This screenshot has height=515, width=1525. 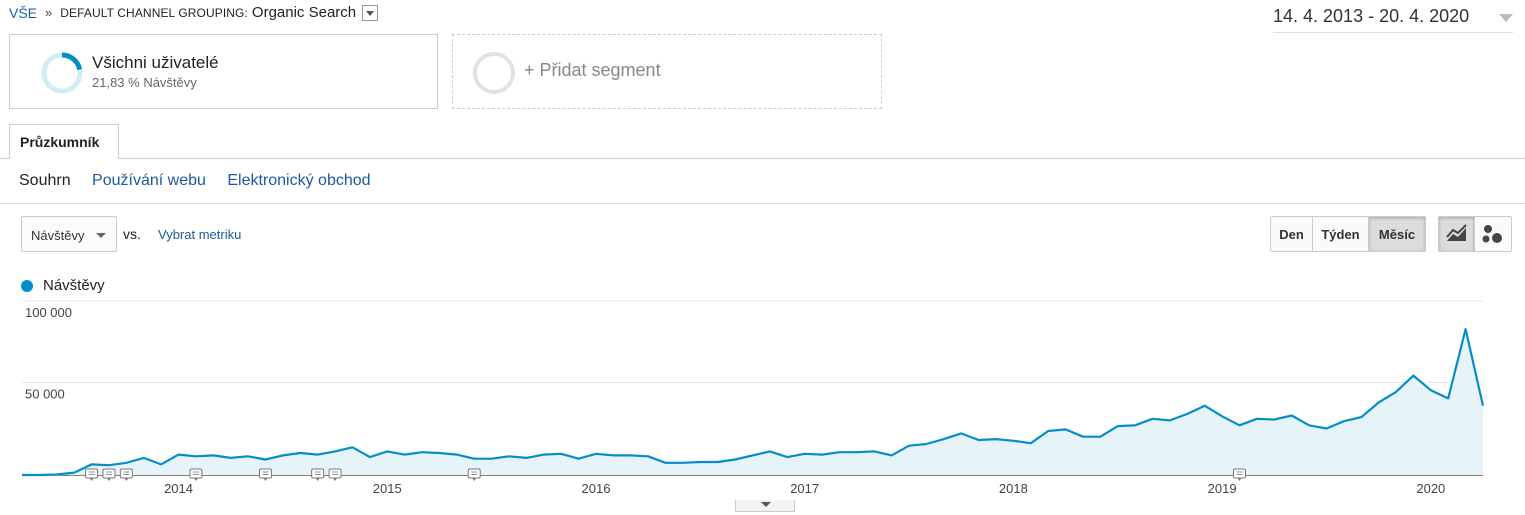 I want to click on metric-select-label: Návštěvy, so click(x=58, y=235).